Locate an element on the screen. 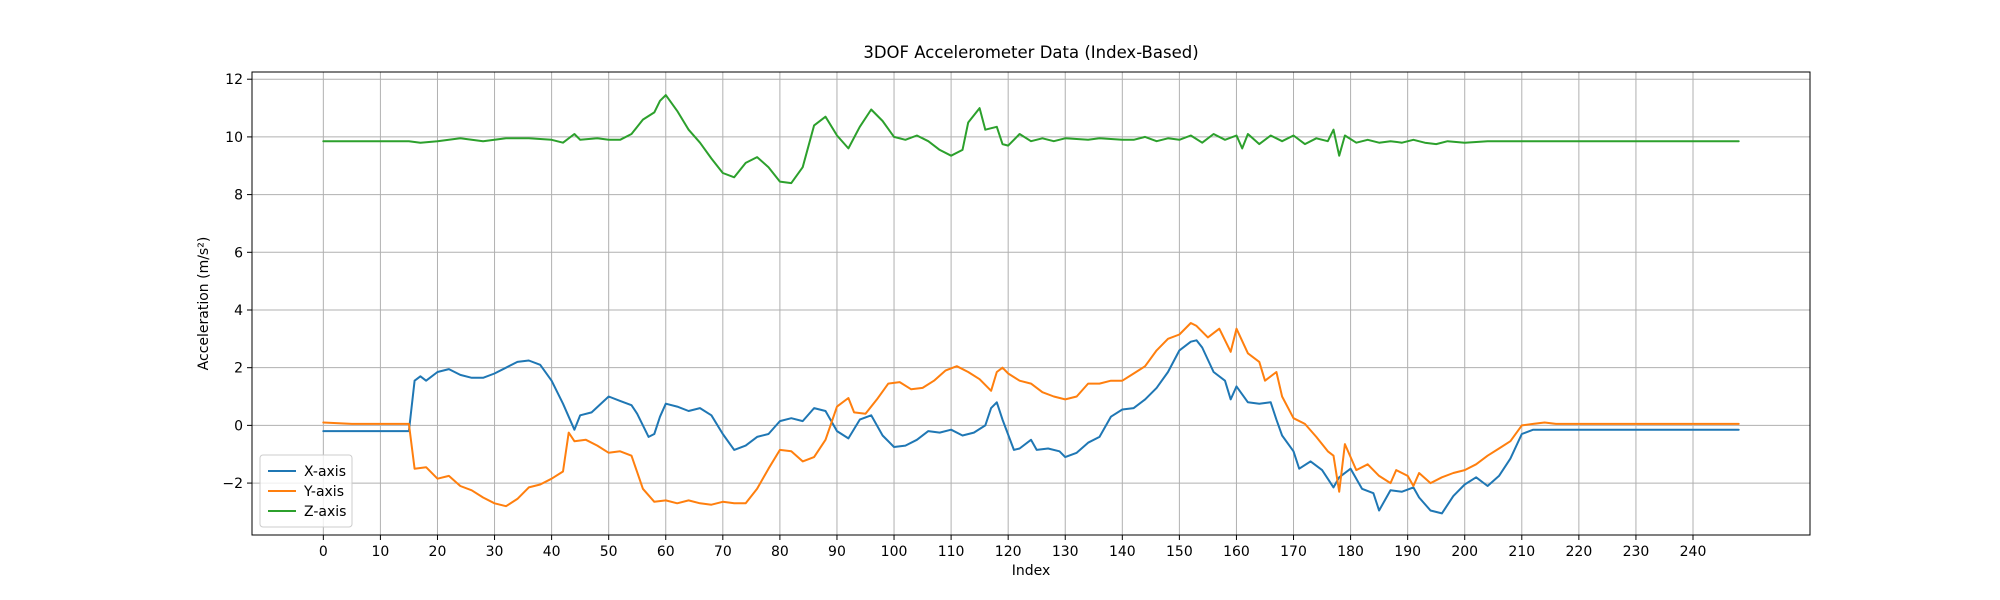 This screenshot has height=600, width=2000. x-tick-label: 0 is located at coordinates (323, 552).